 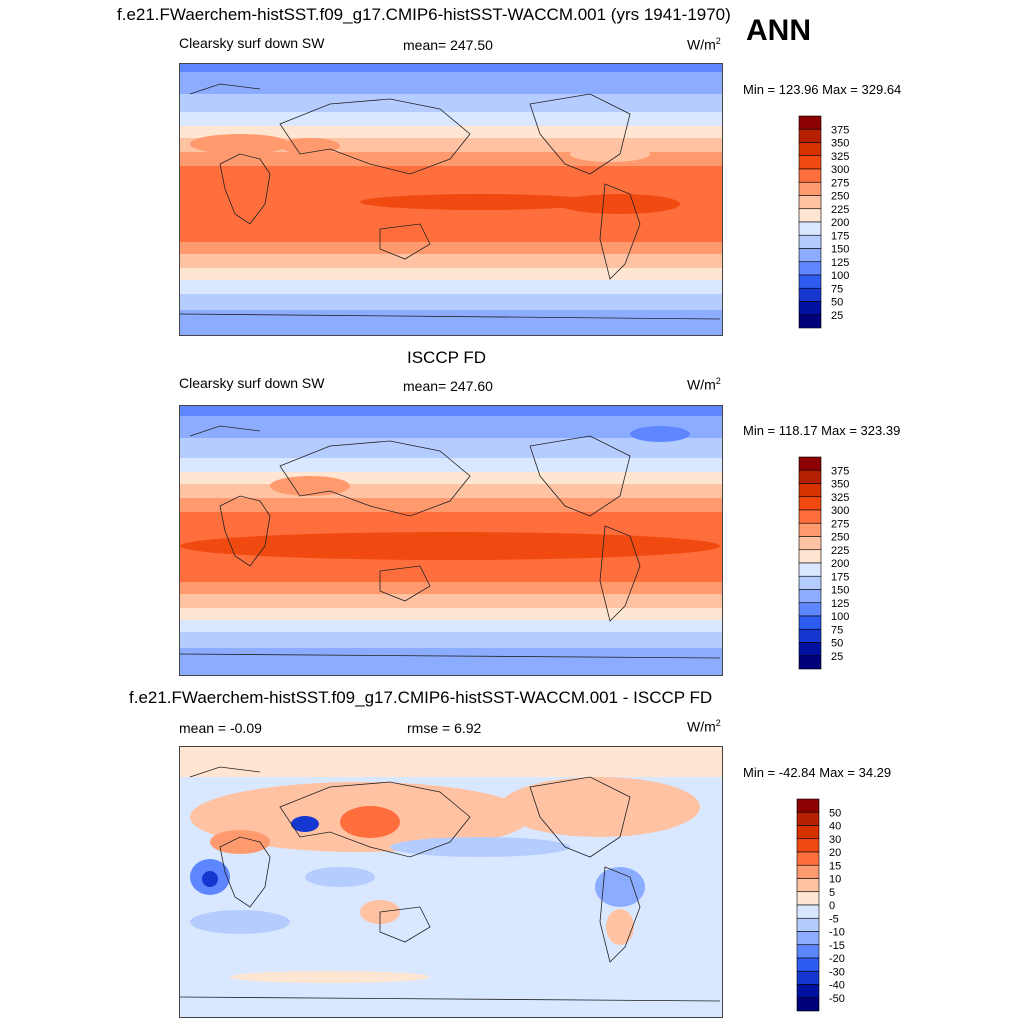 I want to click on panel2-colorbar-tick-label: 300, so click(x=840, y=511).